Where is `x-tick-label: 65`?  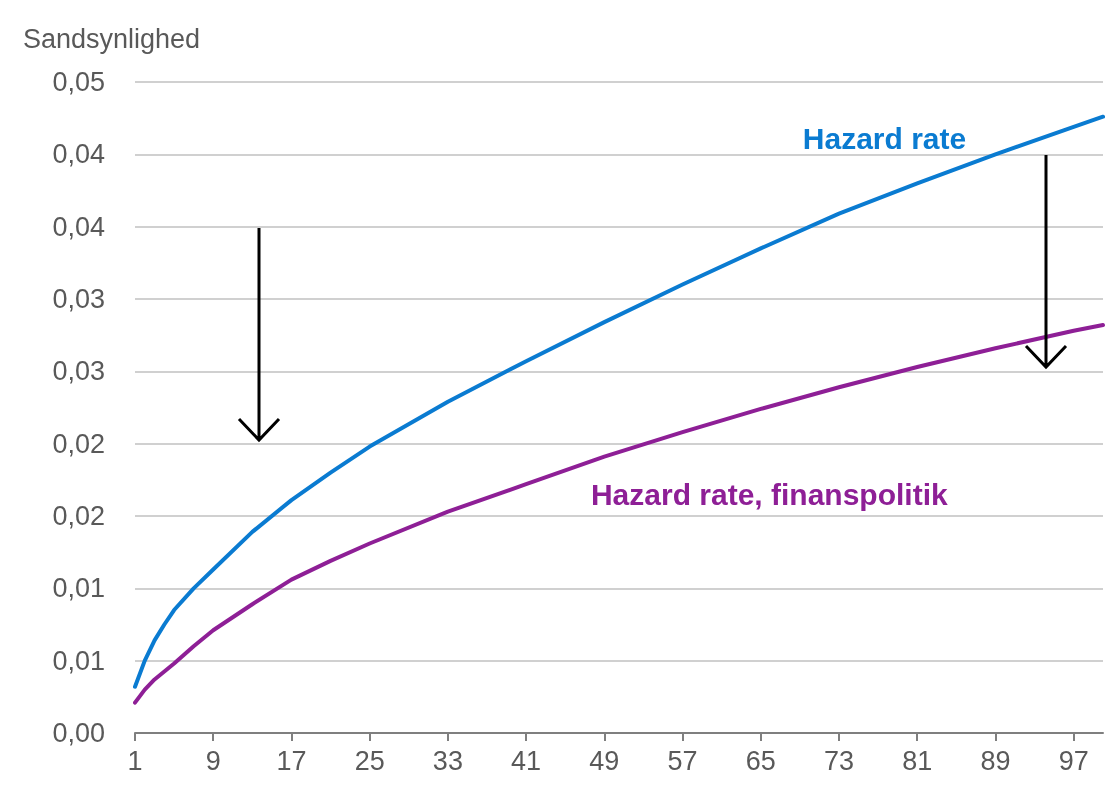 x-tick-label: 65 is located at coordinates (760, 760).